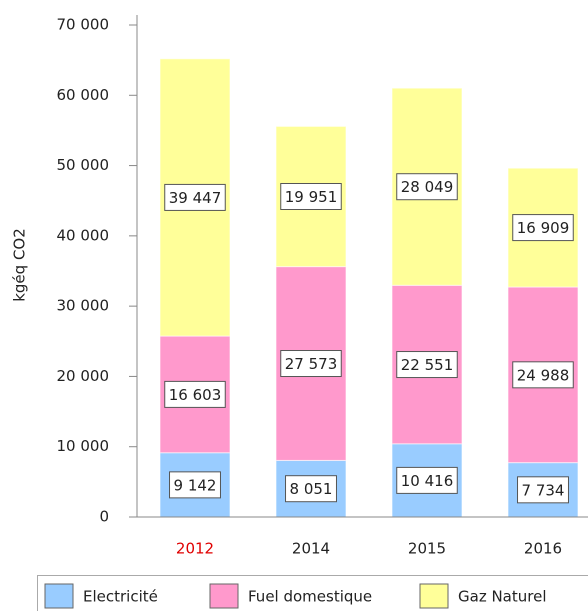 The image size is (588, 611). I want to click on data-label-text: 39 447, so click(195, 198).